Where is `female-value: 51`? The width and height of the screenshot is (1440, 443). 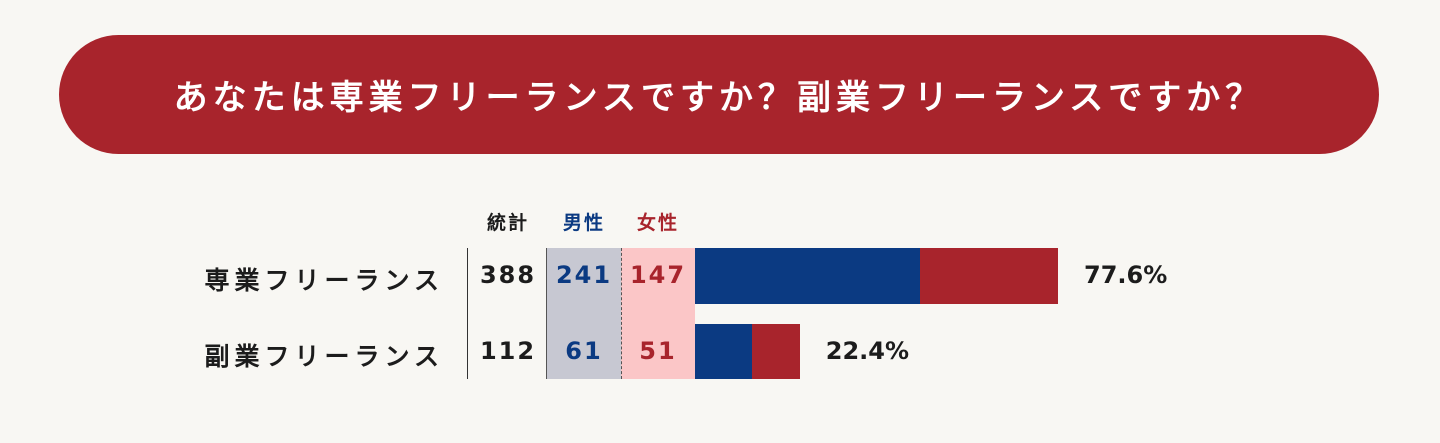 female-value: 51 is located at coordinates (658, 350).